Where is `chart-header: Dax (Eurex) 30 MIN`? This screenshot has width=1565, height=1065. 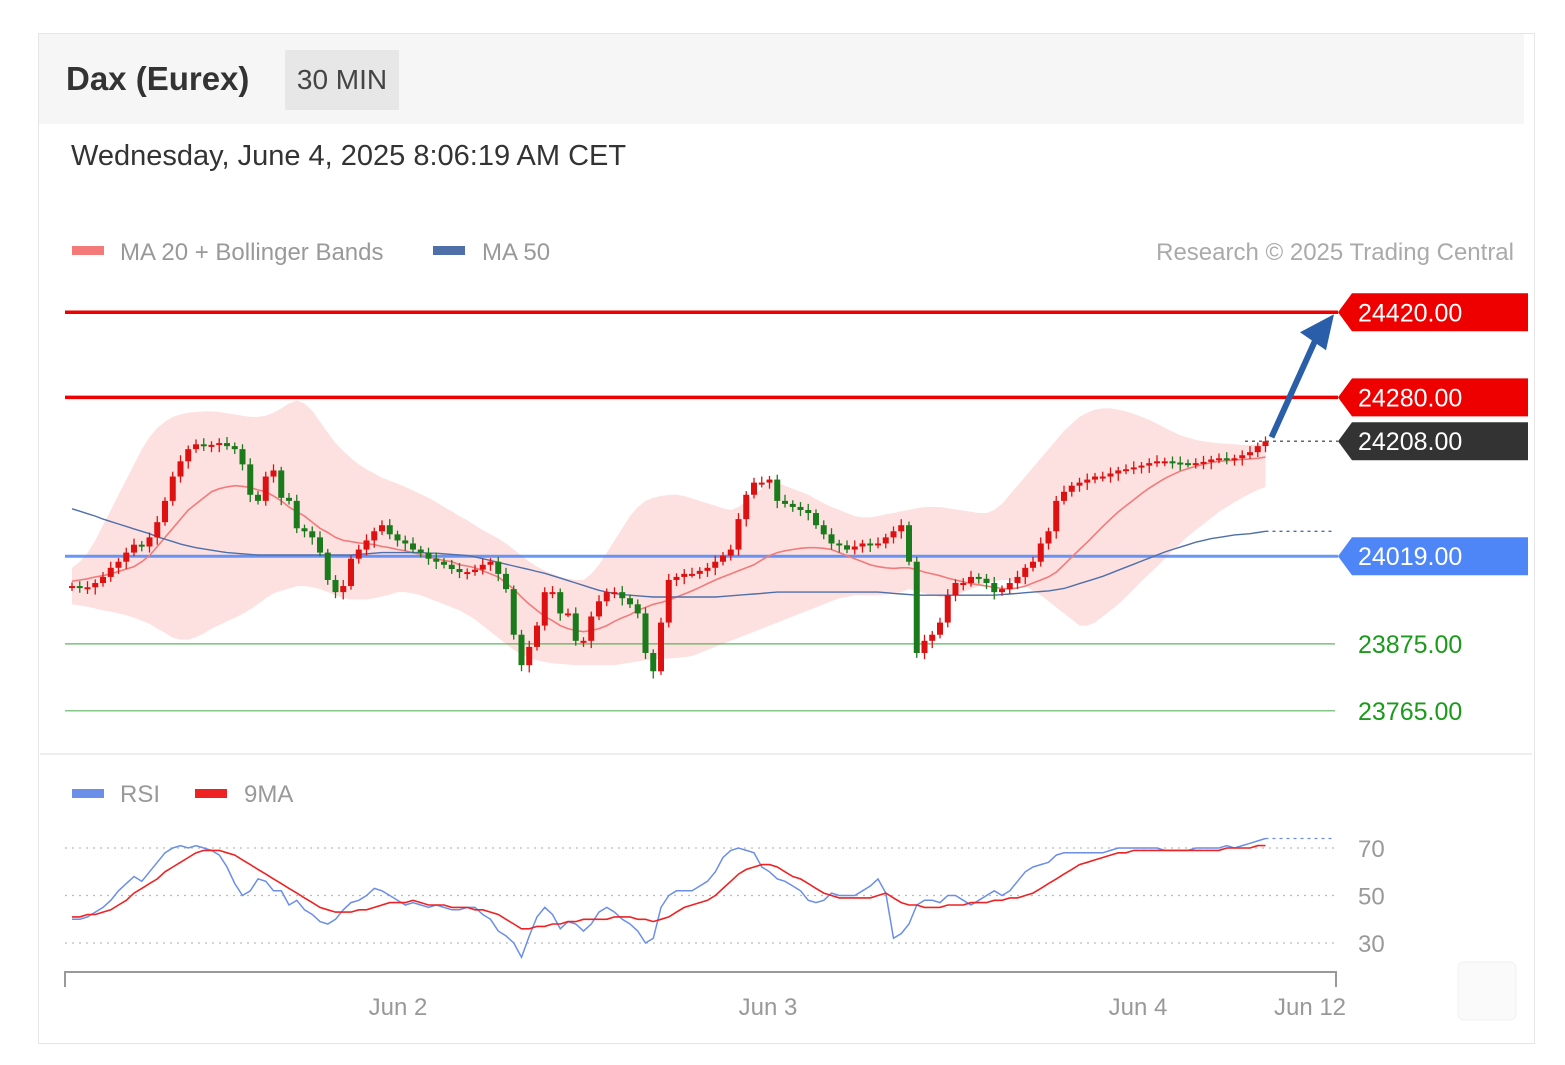 chart-header: Dax (Eurex) 30 MIN is located at coordinates (781, 79).